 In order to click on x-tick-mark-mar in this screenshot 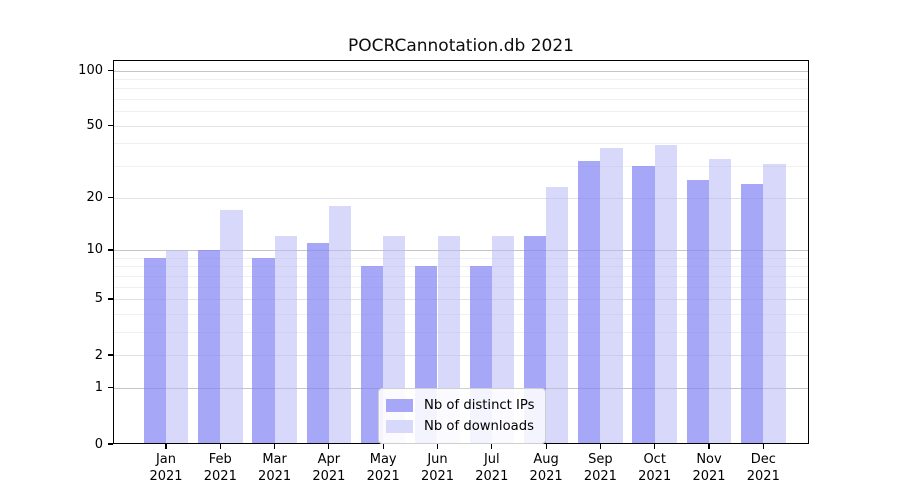, I will do `click(275, 446)`.